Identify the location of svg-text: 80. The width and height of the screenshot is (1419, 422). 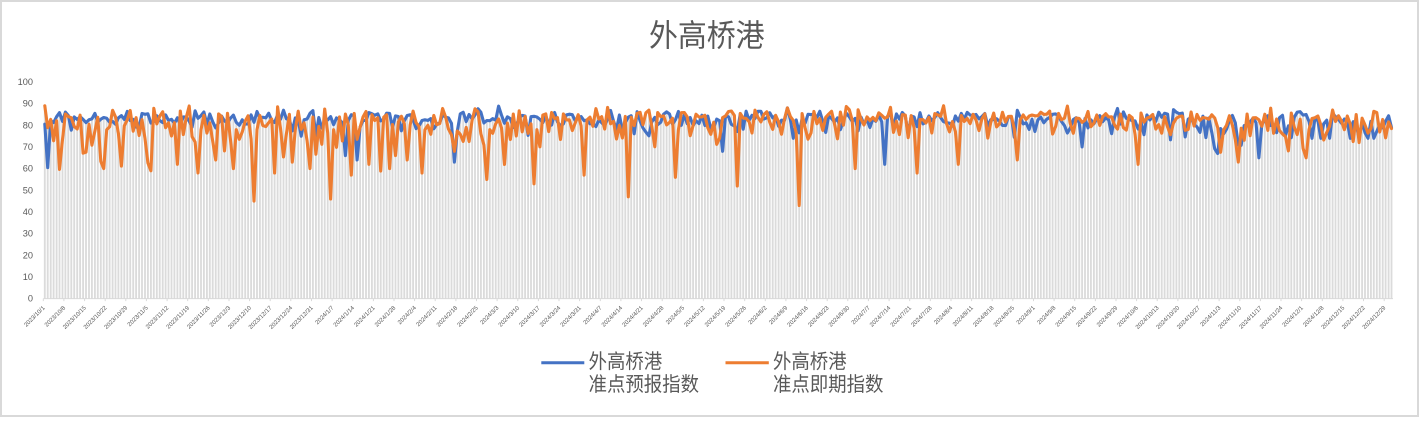
(28, 125).